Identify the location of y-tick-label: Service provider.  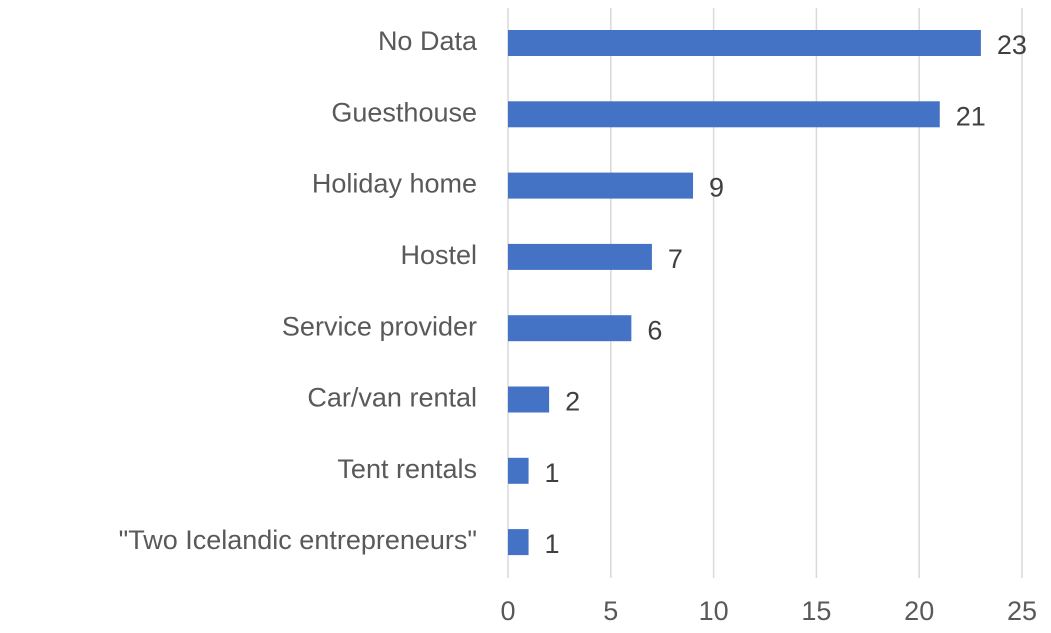
(379, 326).